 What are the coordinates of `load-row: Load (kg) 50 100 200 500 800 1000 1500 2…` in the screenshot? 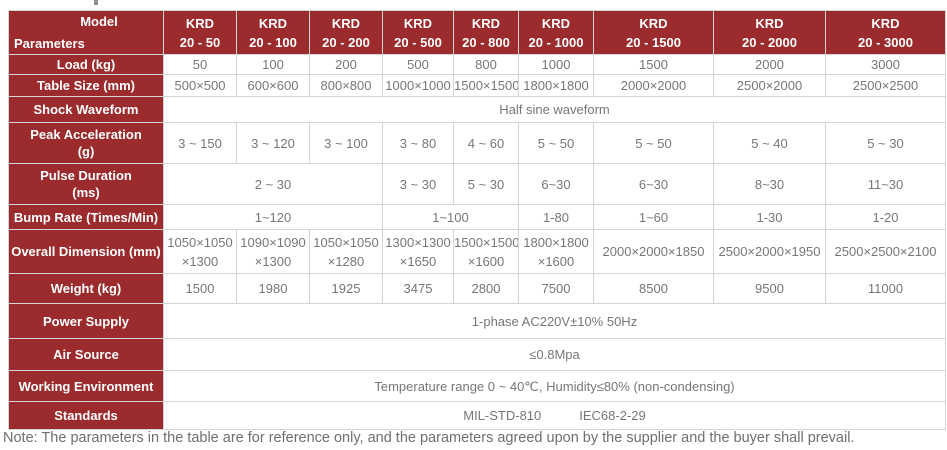 It's located at (477, 64).